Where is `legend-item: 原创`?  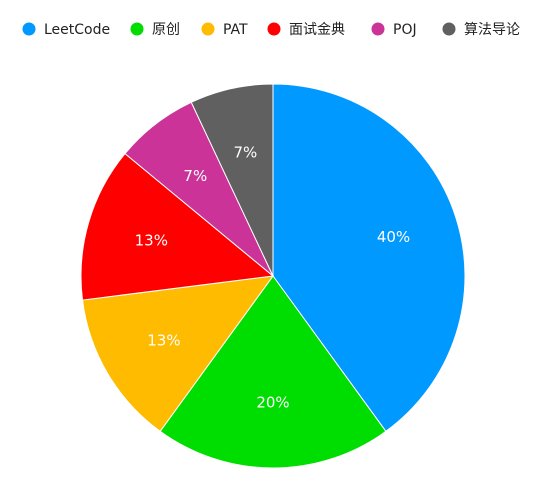 legend-item: 原创 is located at coordinates (155, 30).